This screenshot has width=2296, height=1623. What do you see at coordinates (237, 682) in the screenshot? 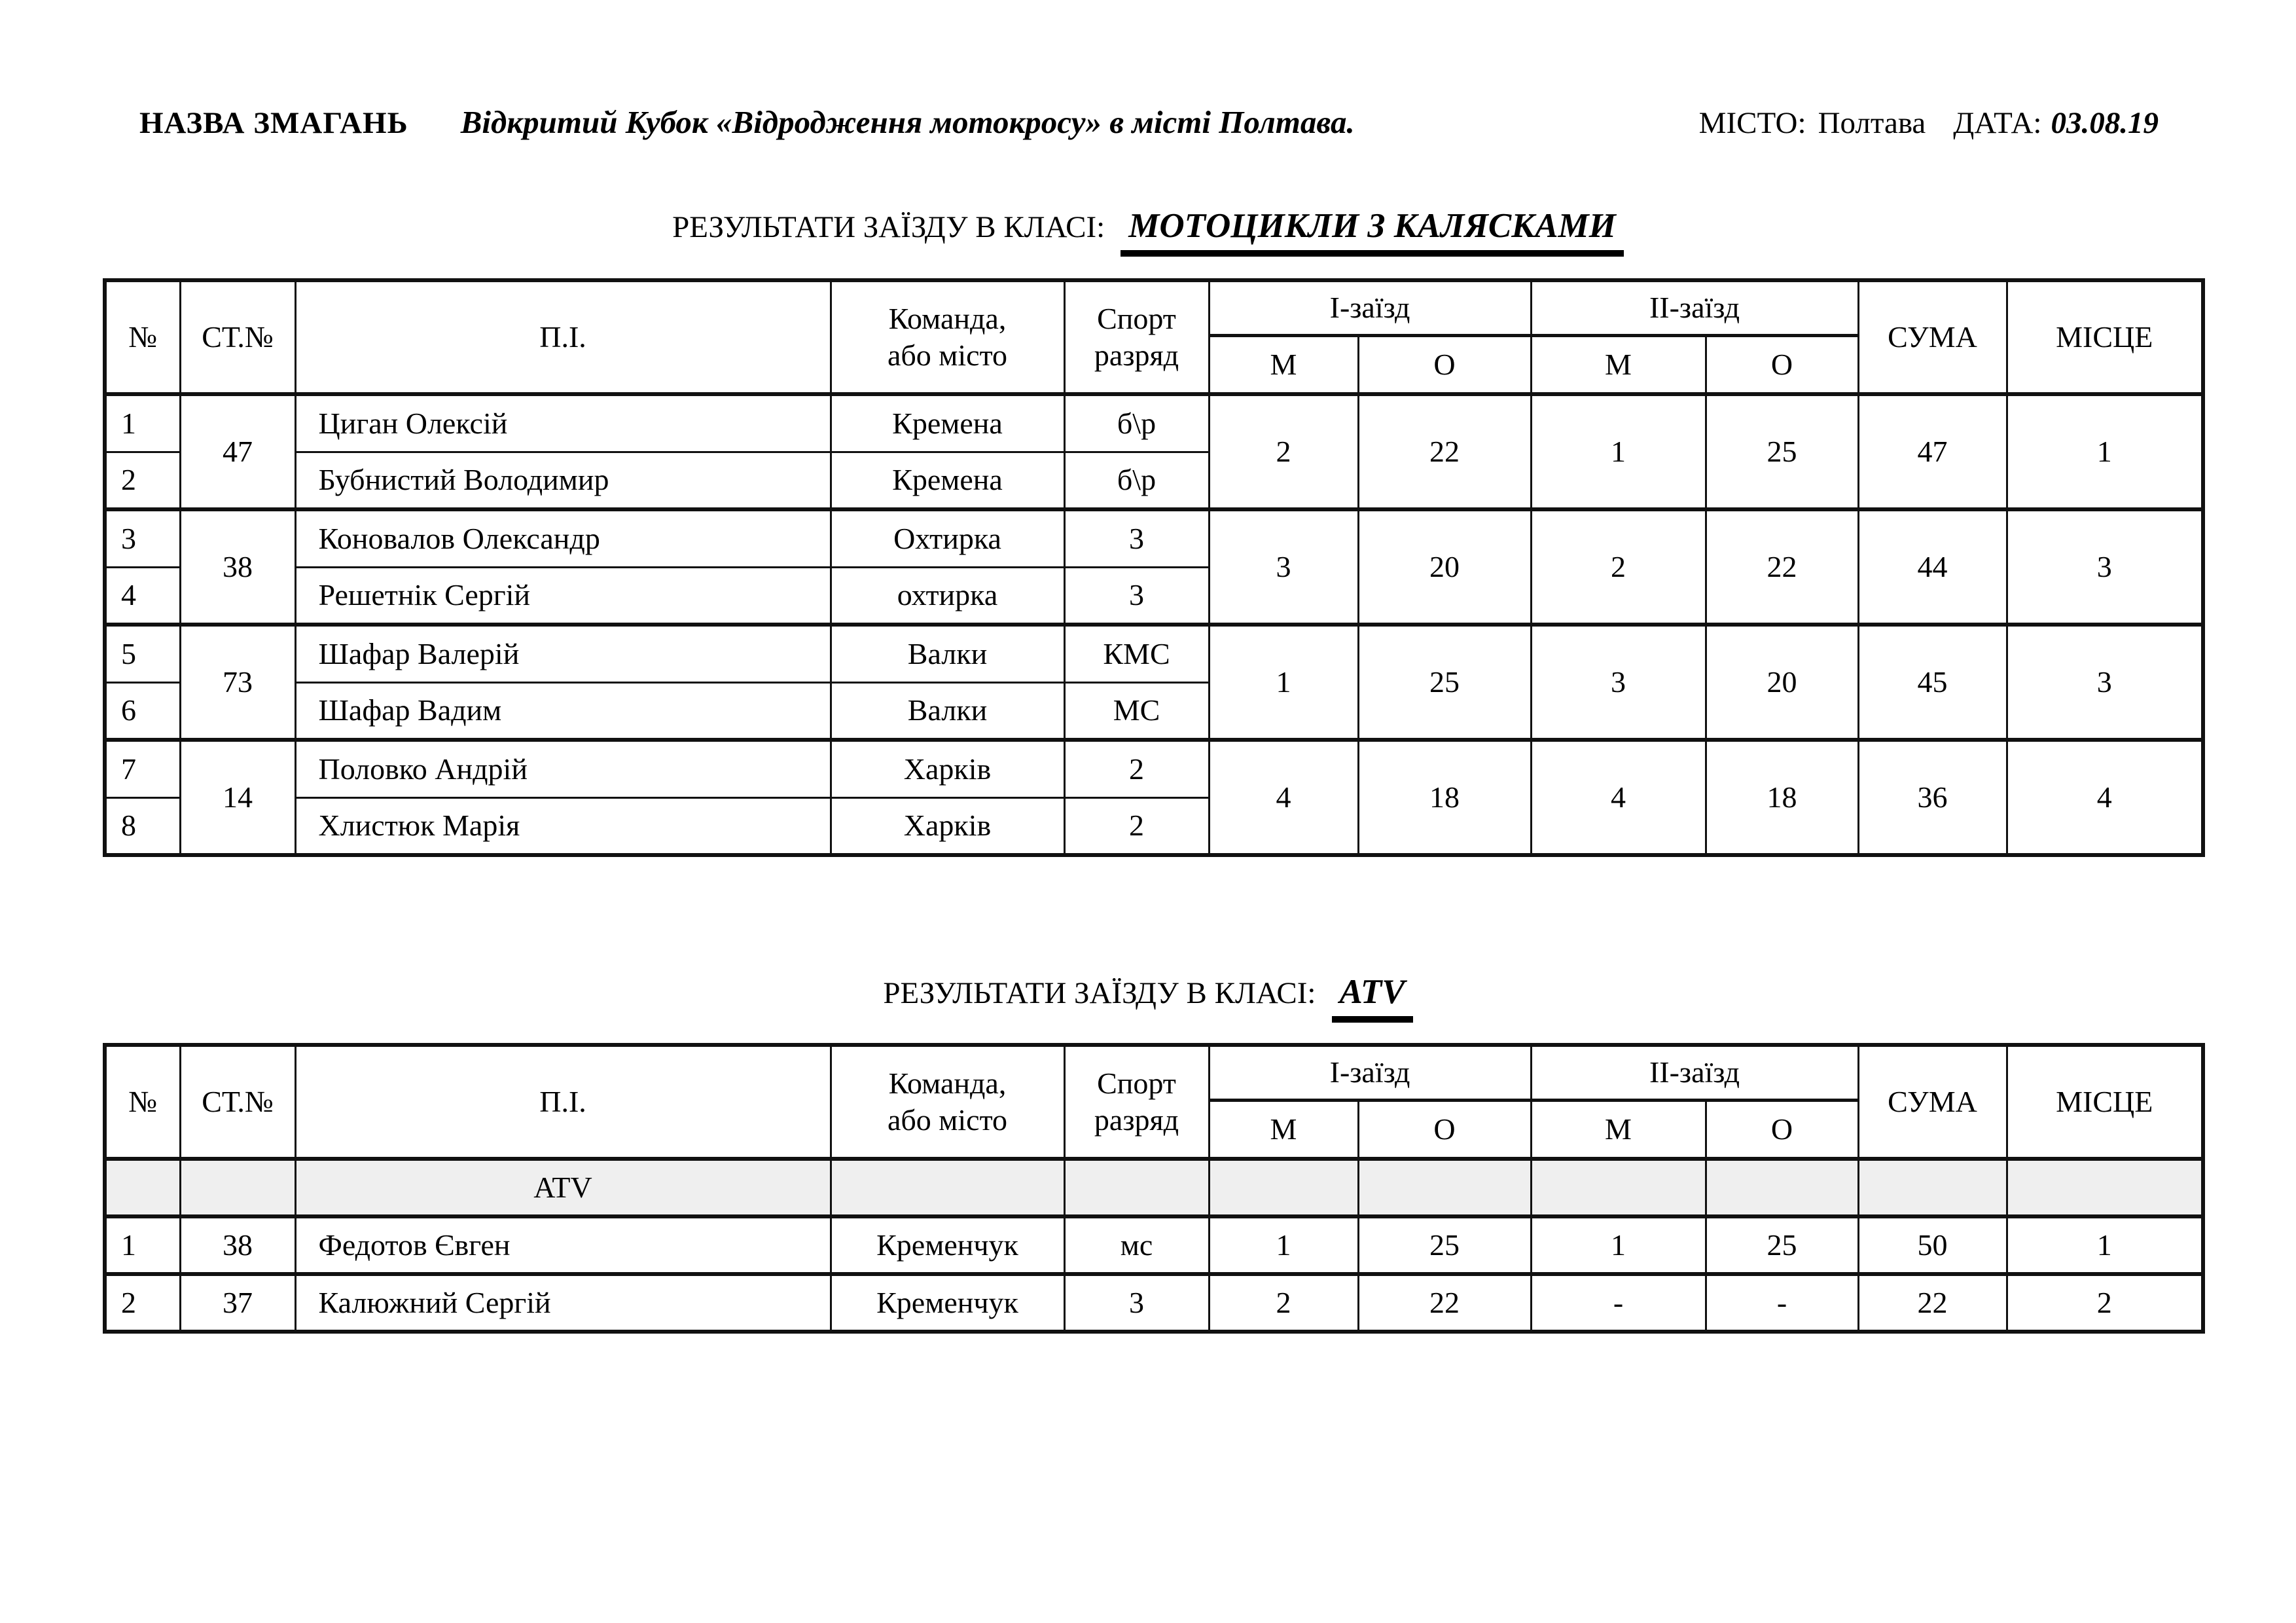
I see `cell-start-number: 73` at bounding box center [237, 682].